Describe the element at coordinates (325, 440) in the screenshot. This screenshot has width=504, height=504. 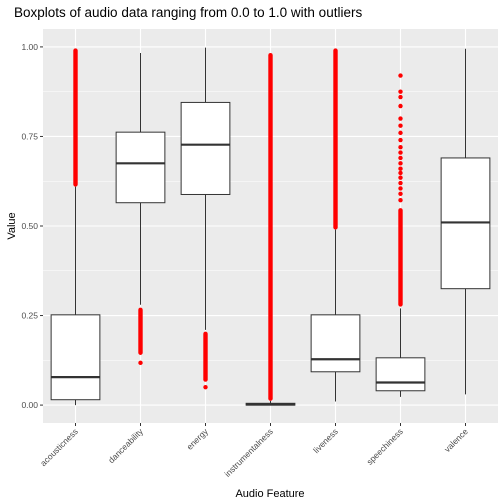
I see `x-tick-label: liveness` at that location.